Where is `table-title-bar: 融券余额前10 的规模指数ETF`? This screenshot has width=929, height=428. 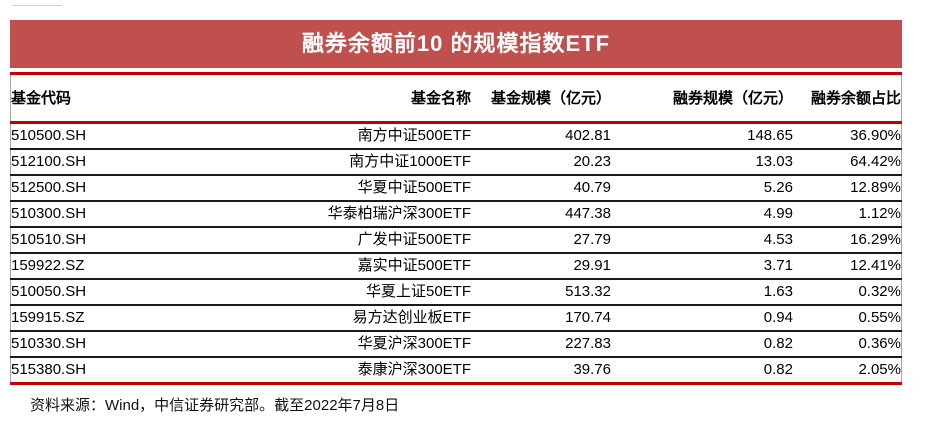
table-title-bar: 融券余额前10 的规模指数ETF is located at coordinates (456, 44).